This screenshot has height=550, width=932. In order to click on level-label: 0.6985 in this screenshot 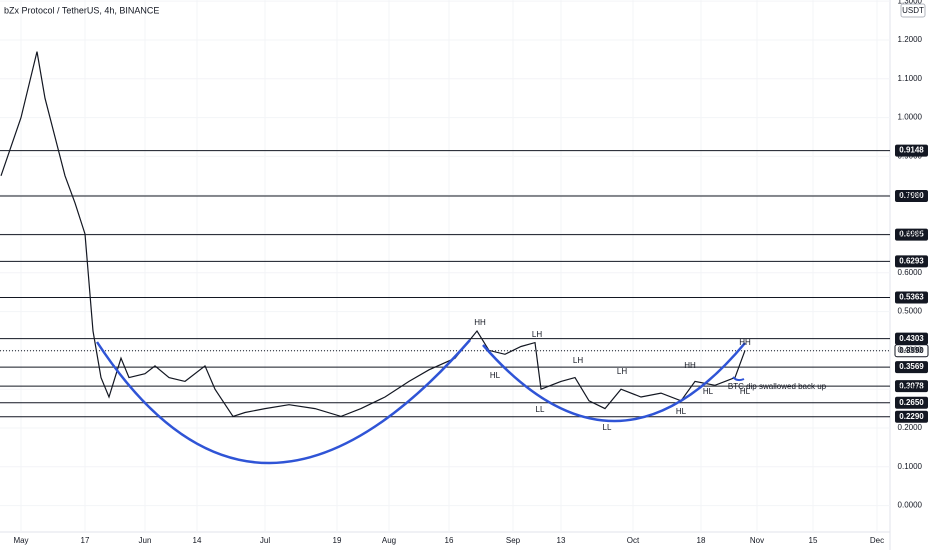, I will do `click(911, 234)`.